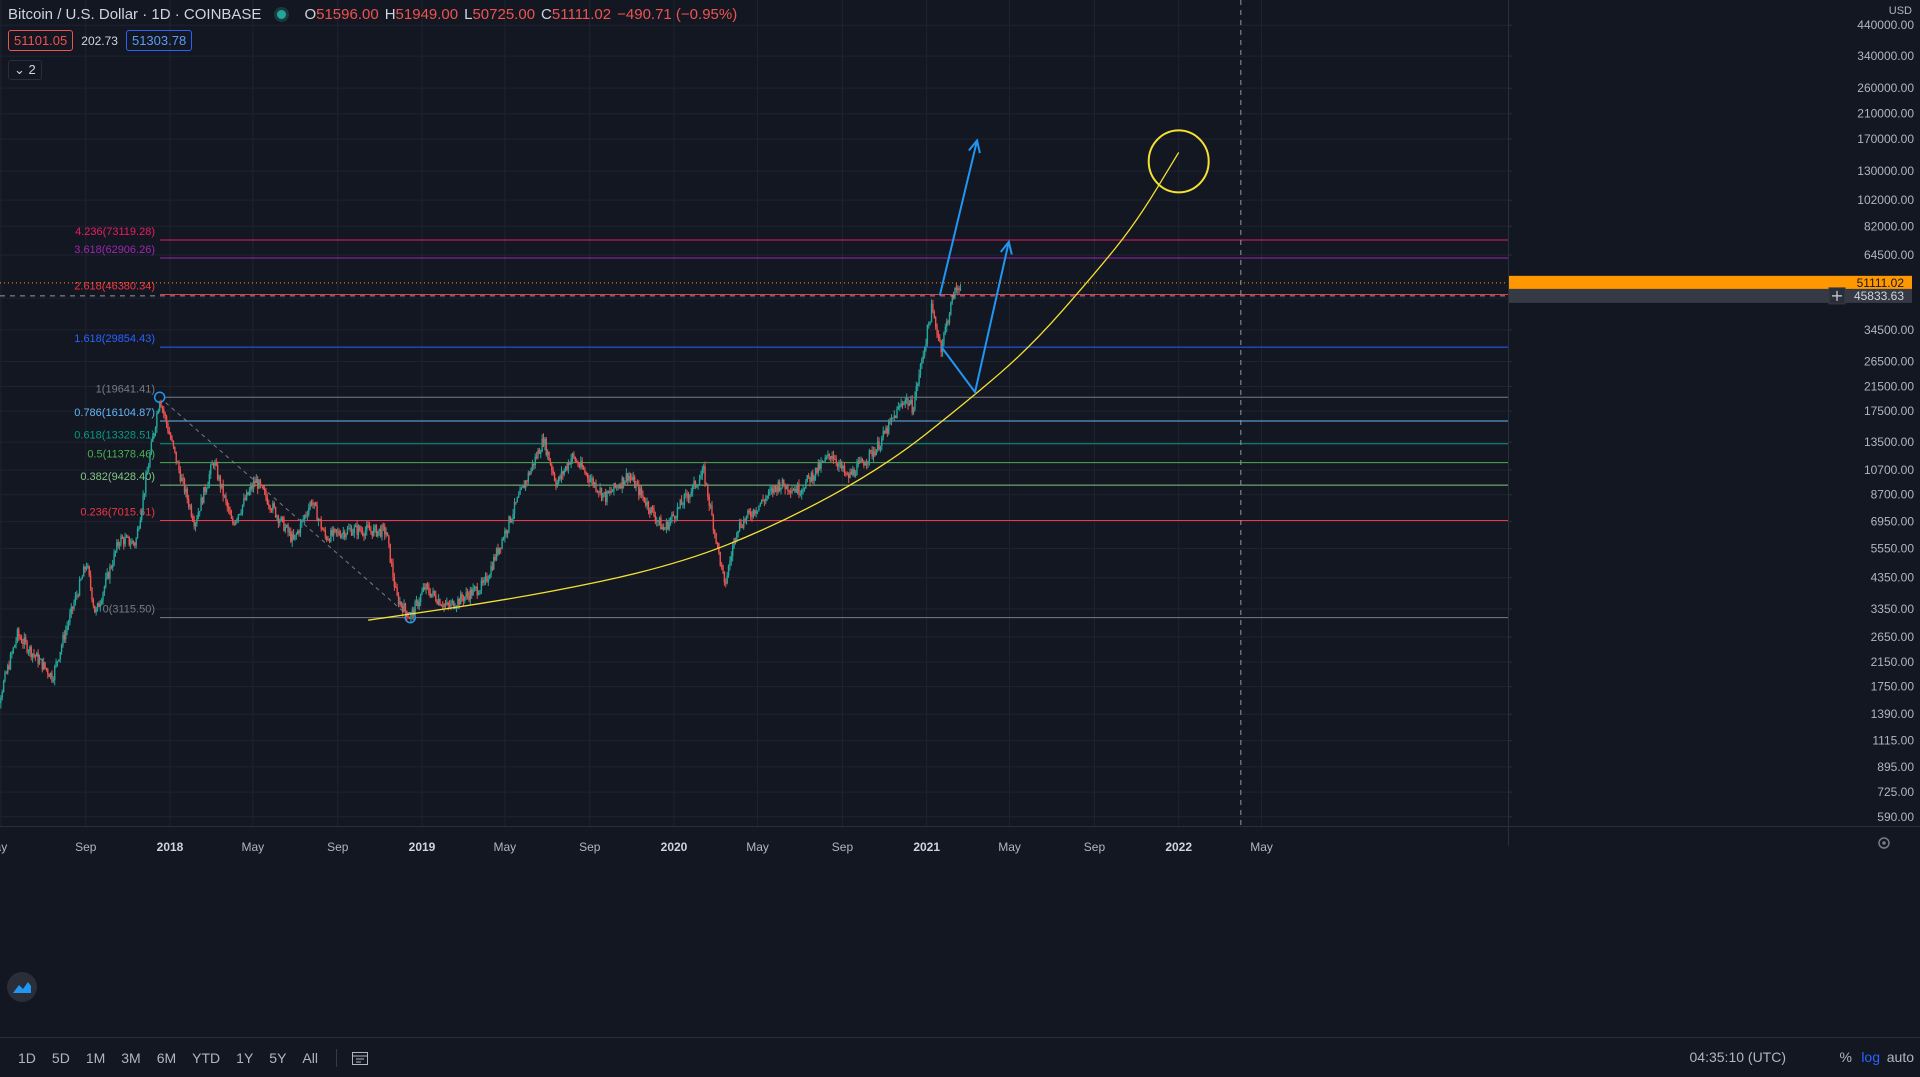 This screenshot has height=1077, width=1920. Describe the element at coordinates (1893, 495) in the screenshot. I see `price-tick-label: 8700.00` at that location.